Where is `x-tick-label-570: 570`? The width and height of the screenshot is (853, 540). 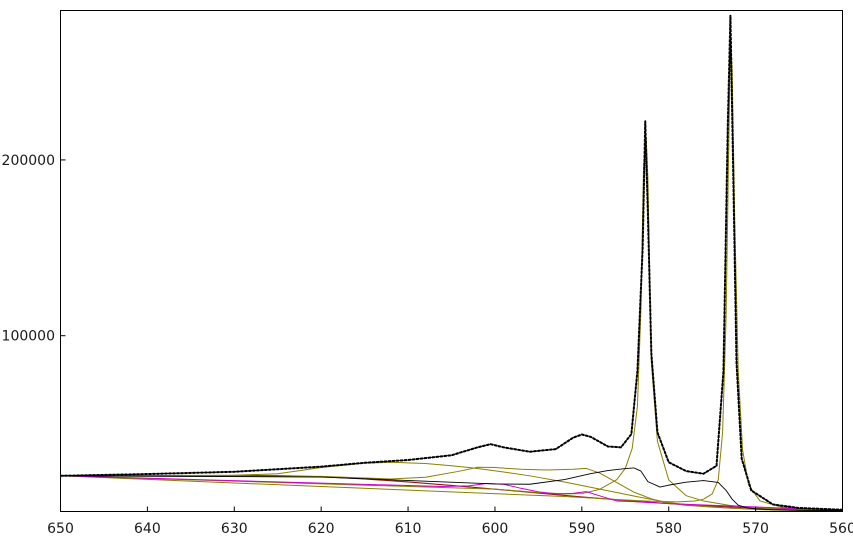 x-tick-label-570: 570 is located at coordinates (755, 529).